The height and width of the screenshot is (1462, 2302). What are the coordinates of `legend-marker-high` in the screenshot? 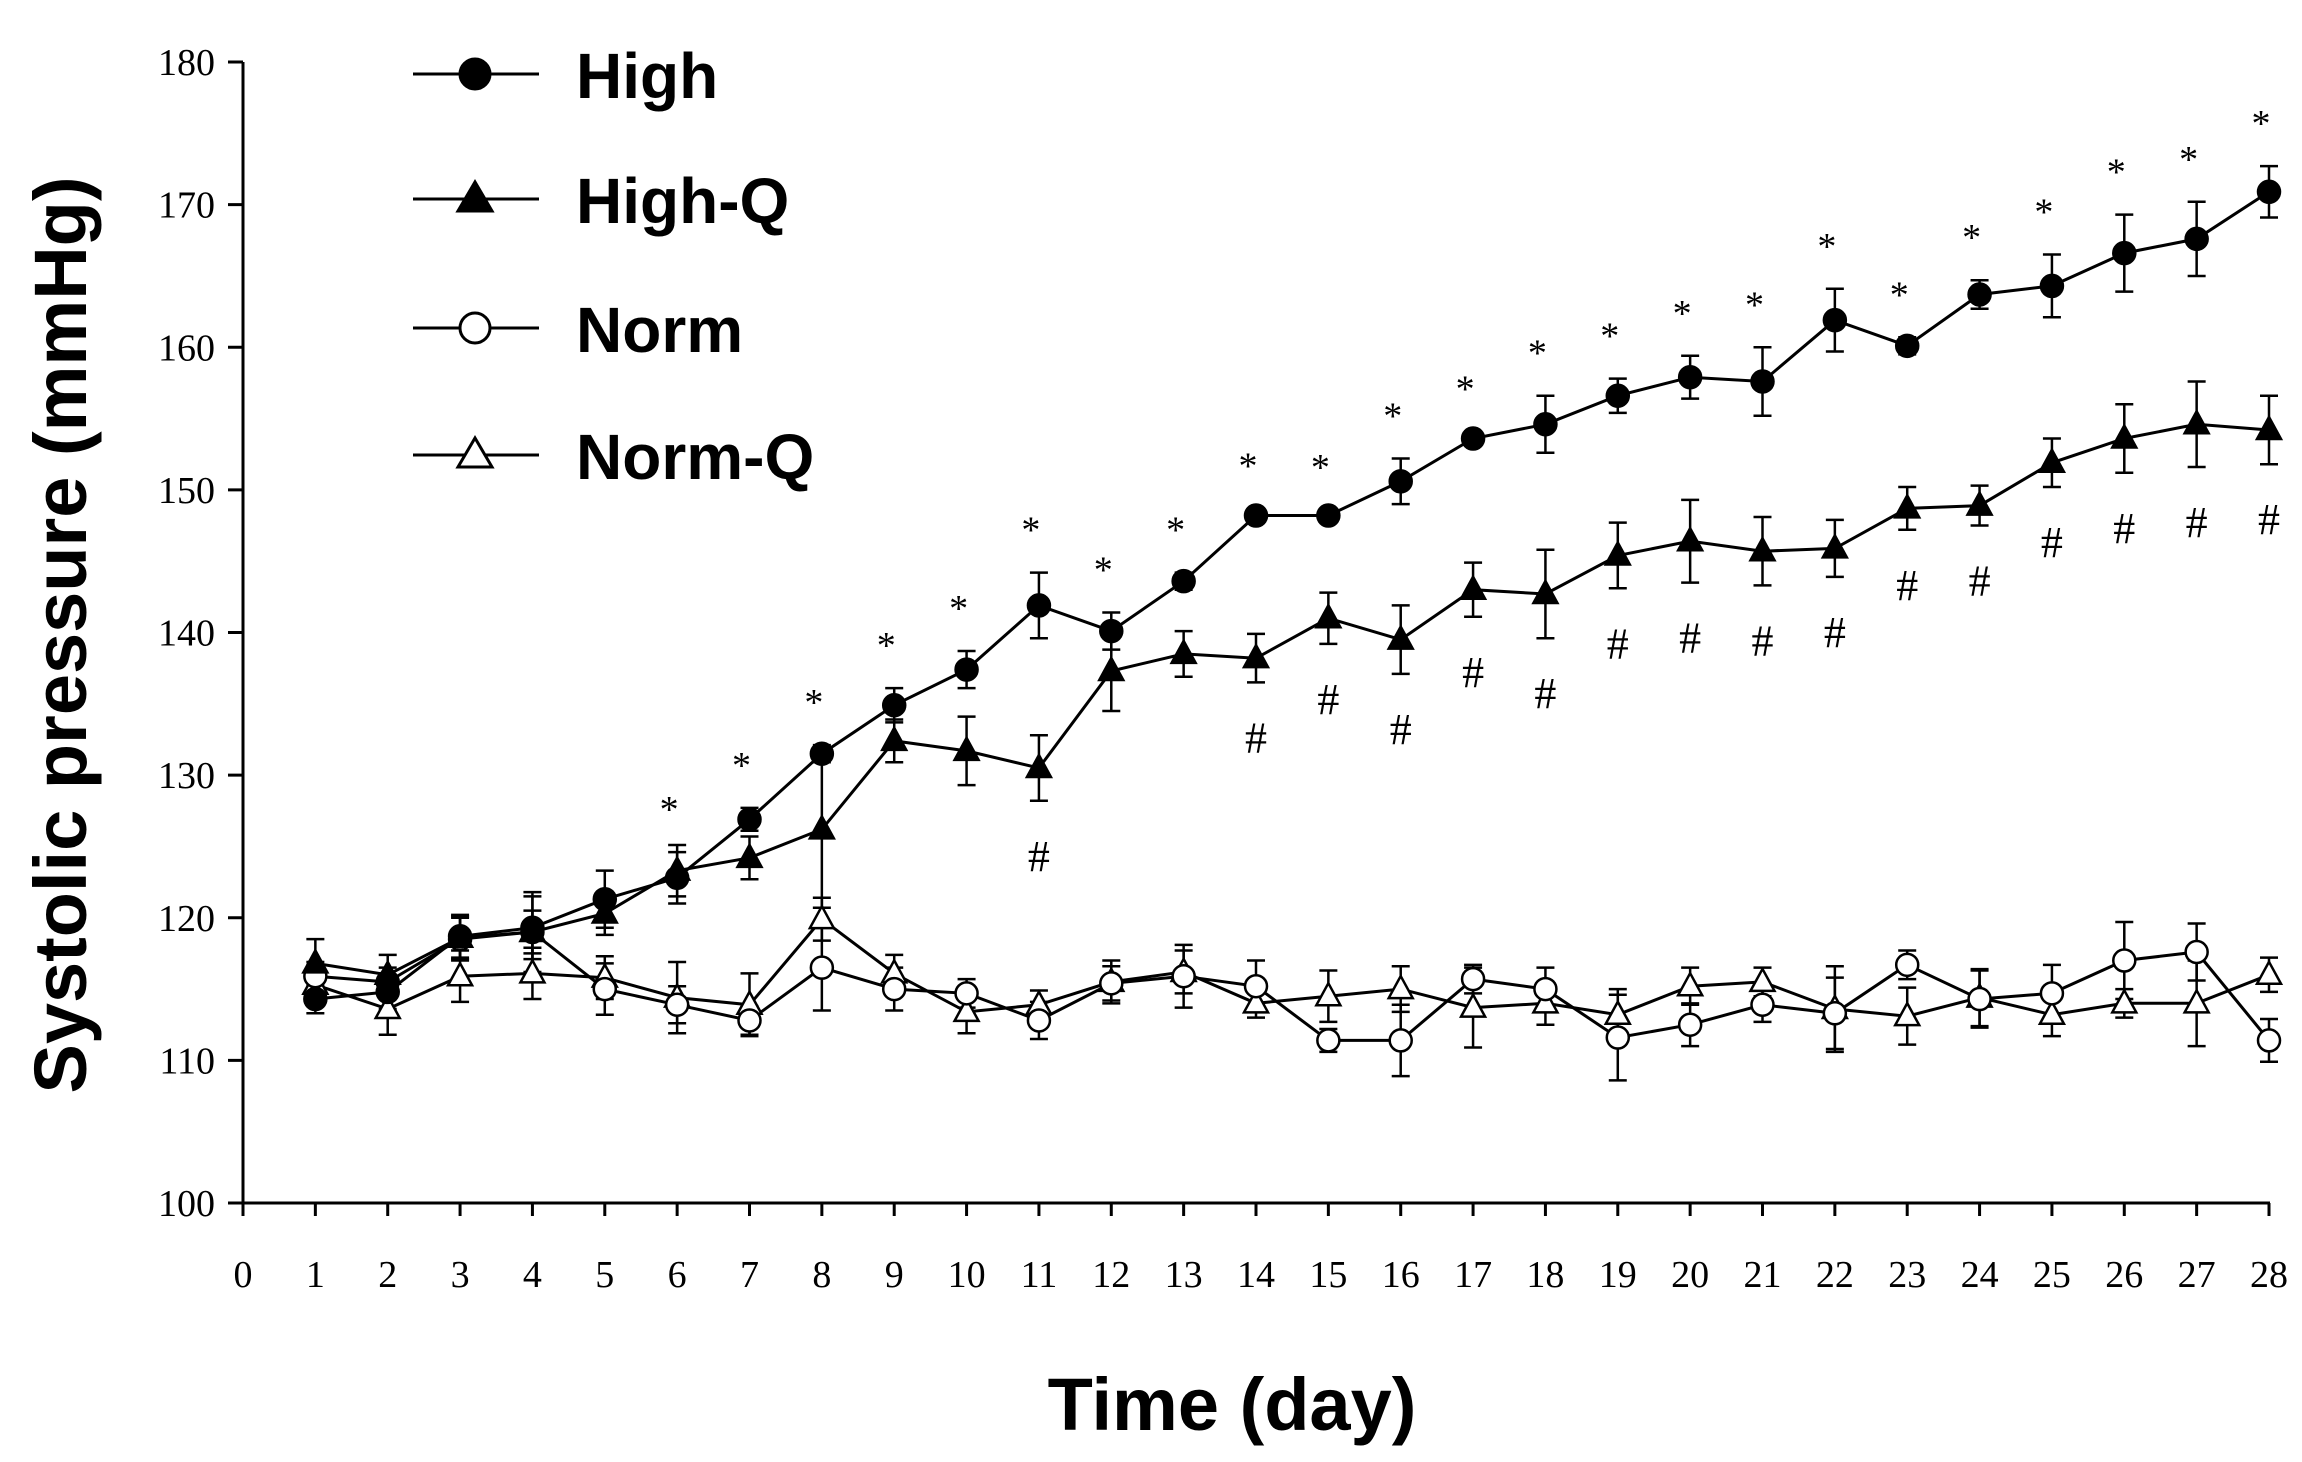 It's located at (475, 74).